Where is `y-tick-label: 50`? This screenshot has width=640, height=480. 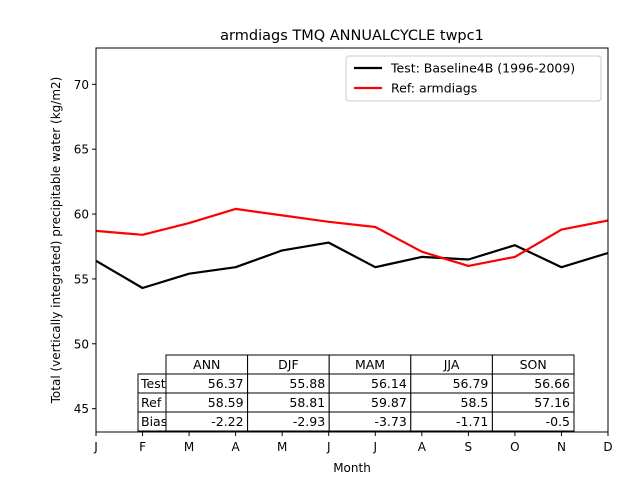 y-tick-label: 50 is located at coordinates (81, 344).